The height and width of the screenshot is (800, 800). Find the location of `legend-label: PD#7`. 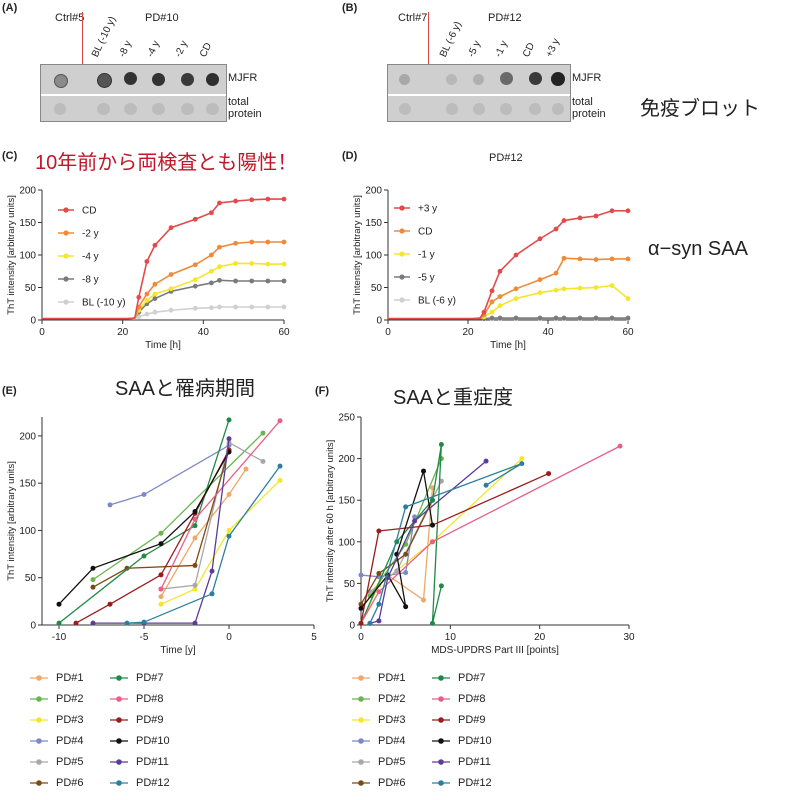

legend-label: PD#7 is located at coordinates (472, 678).